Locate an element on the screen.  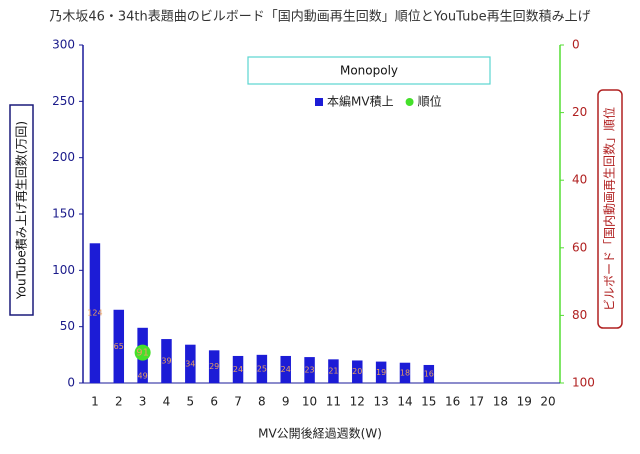
x-tick-label: 18 is located at coordinates (500, 402).